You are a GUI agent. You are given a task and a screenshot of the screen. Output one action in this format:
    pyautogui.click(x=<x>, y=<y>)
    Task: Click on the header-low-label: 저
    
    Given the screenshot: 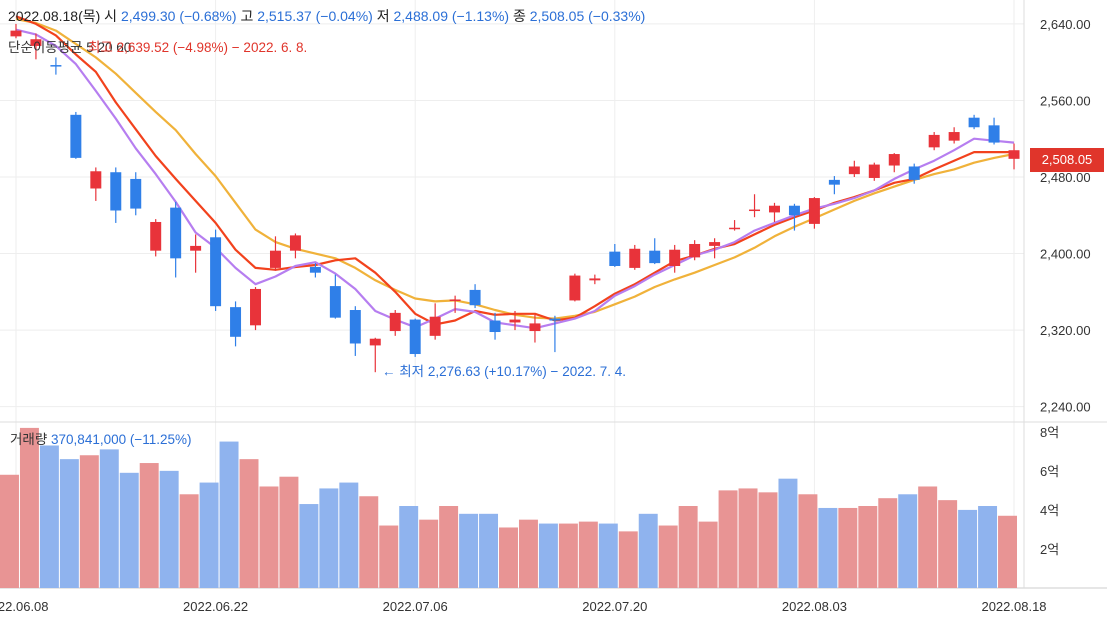 What is the action you would take?
    pyautogui.click(x=383, y=16)
    